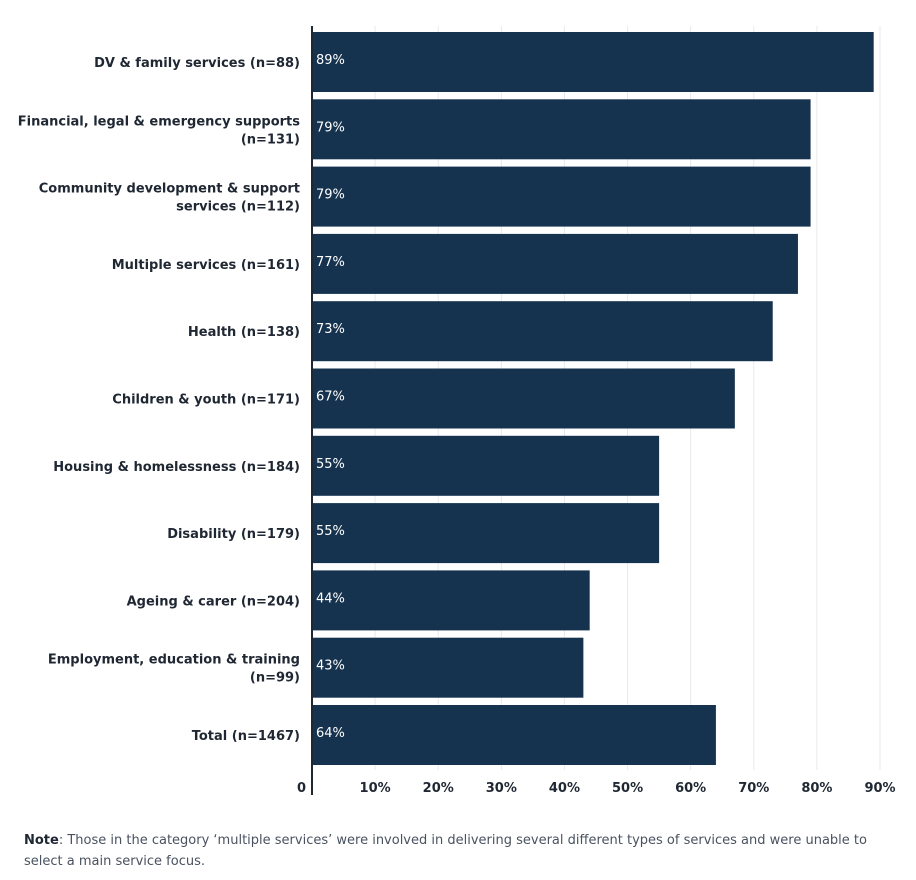  I want to click on category-label: Financial, legal & emergency supports, so click(159, 121).